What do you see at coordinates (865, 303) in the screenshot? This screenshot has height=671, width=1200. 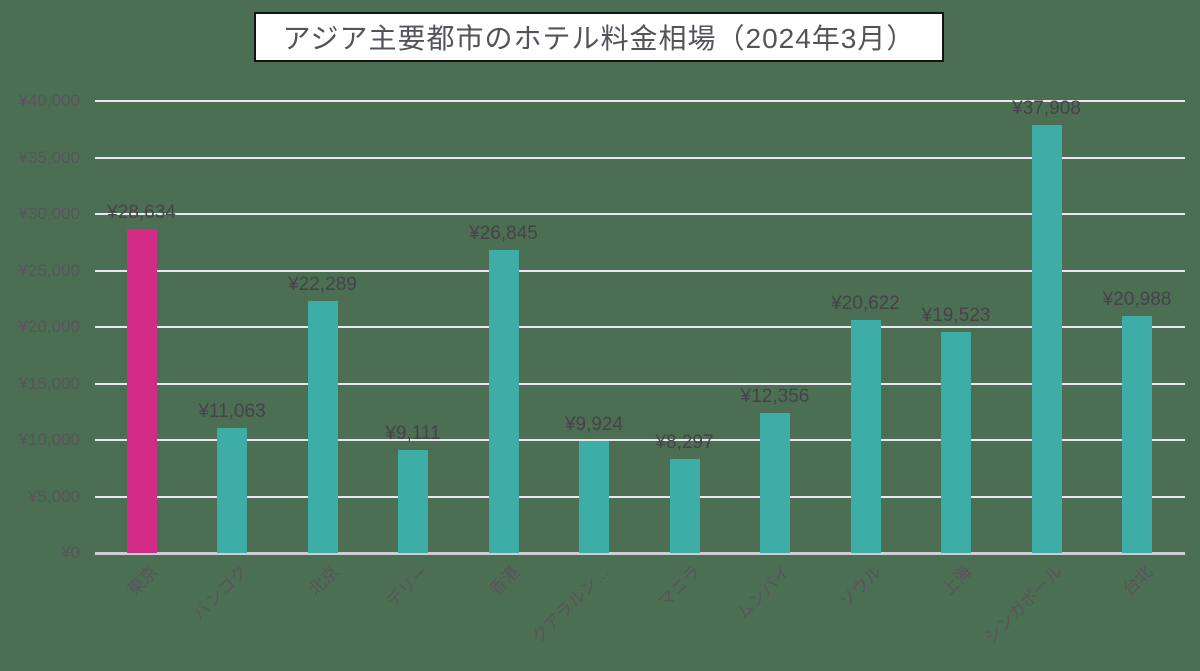 I see `bar-value-label: ¥20,622` at bounding box center [865, 303].